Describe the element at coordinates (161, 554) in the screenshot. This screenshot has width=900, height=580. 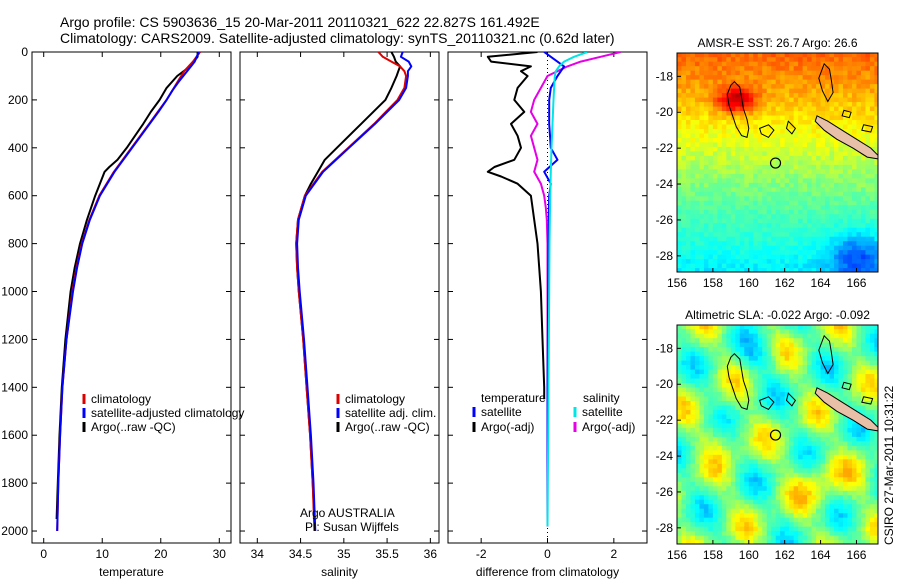
I see `x-tick-label: 20` at that location.